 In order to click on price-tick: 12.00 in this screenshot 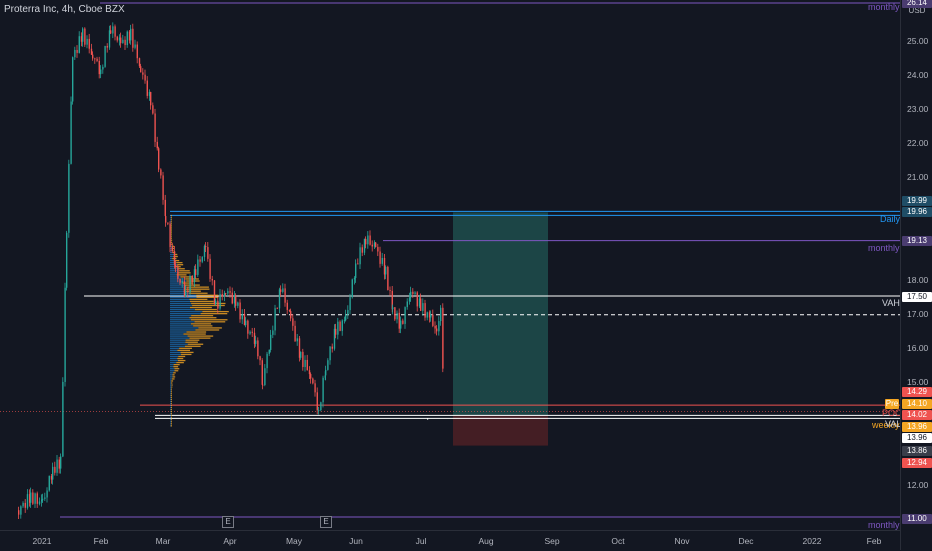, I will do `click(918, 485)`.